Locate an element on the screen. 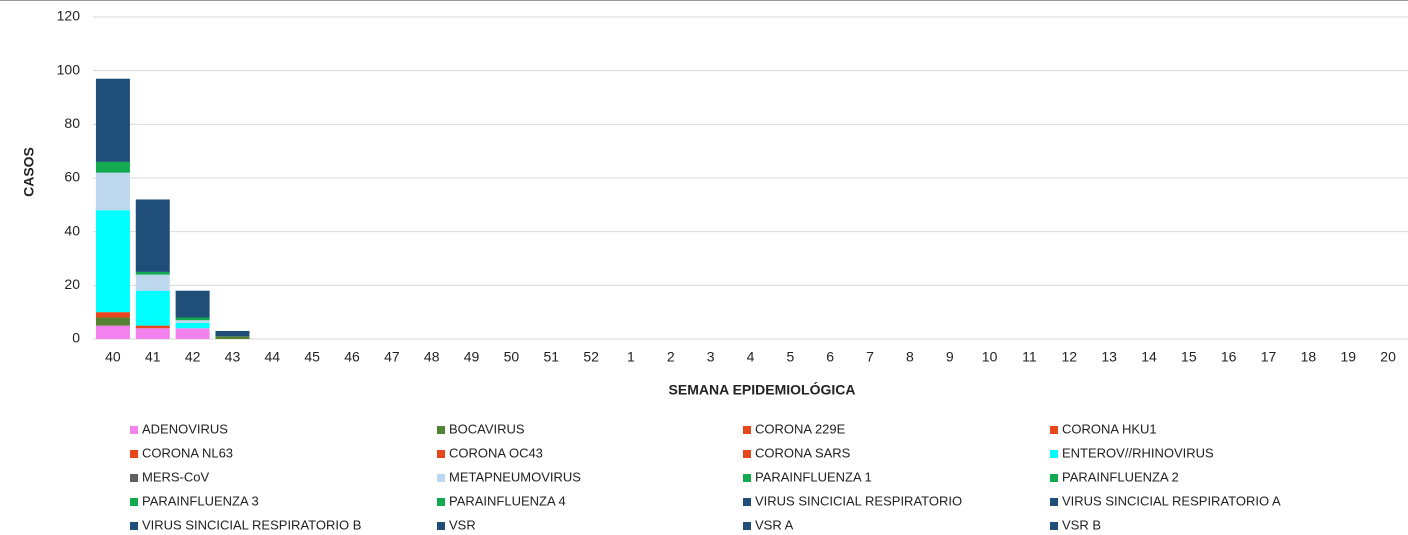 Image resolution: width=1408 pixels, height=535 pixels. legend-label: CORONA OC43 is located at coordinates (496, 452).